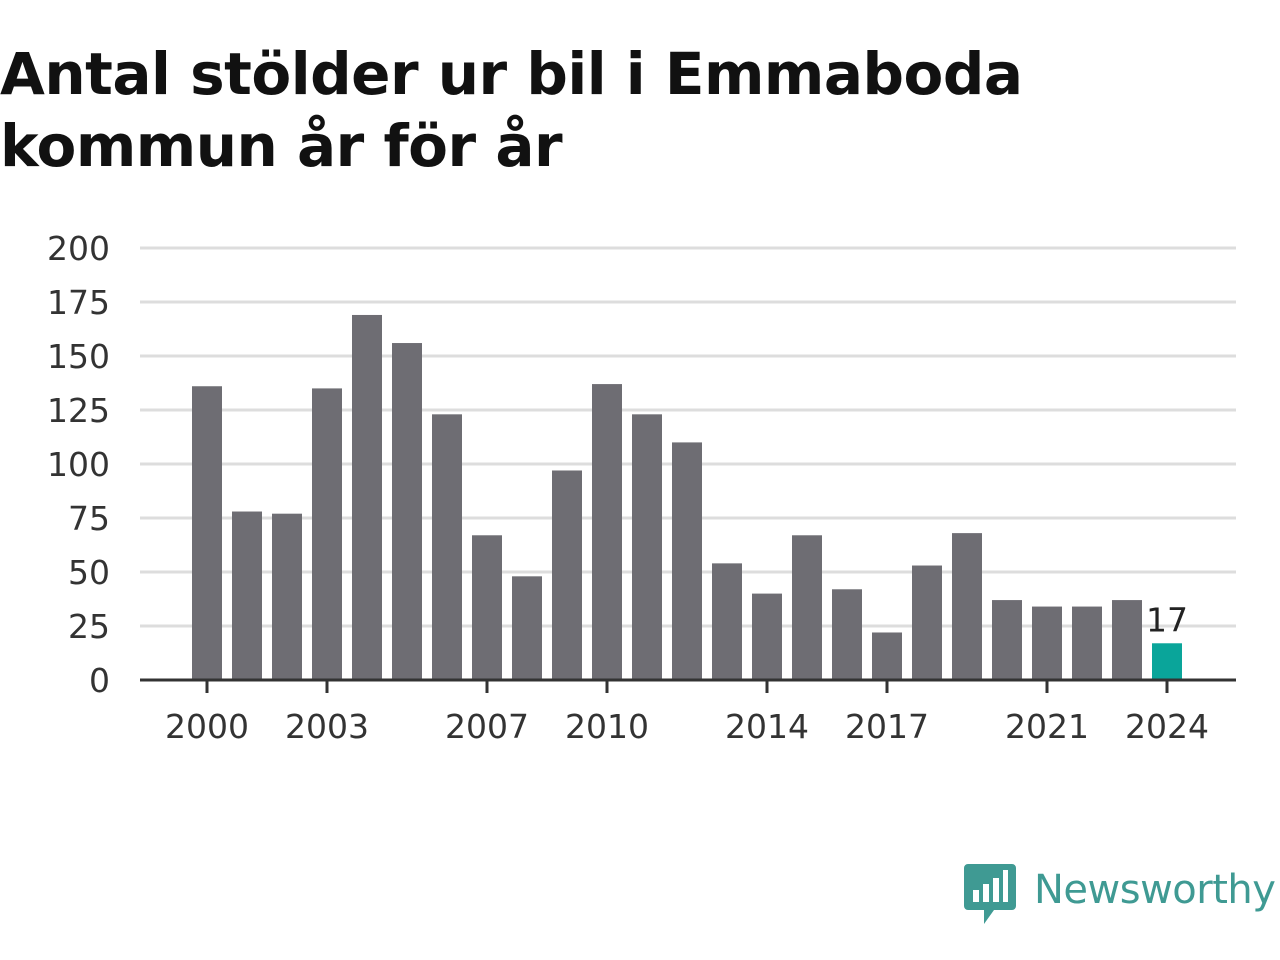 The image size is (1280, 960). Describe the element at coordinates (1047, 643) in the screenshot. I see `bar-2021` at that location.